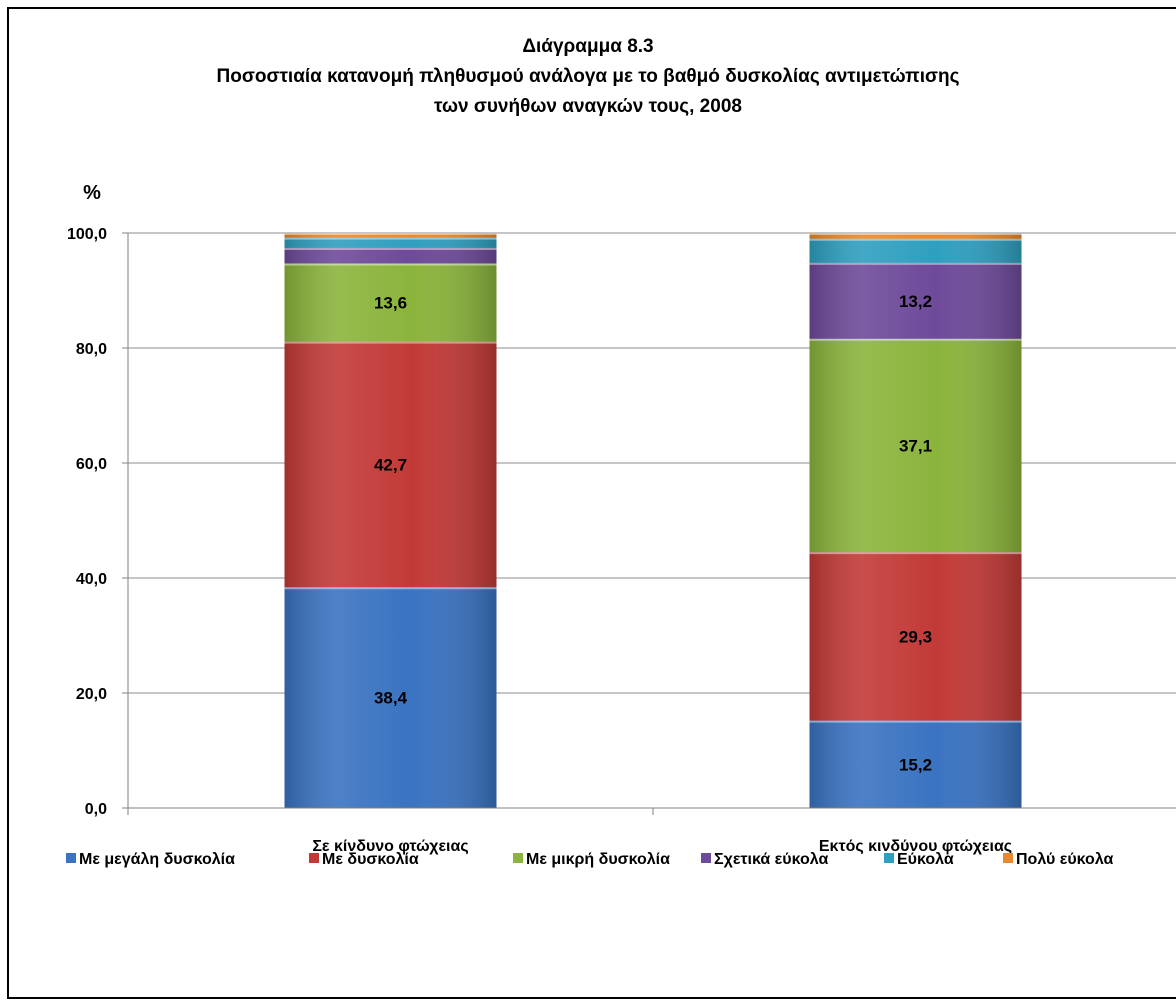  Describe the element at coordinates (91, 579) in the screenshot. I see `y-tick-label: 40,0` at that location.